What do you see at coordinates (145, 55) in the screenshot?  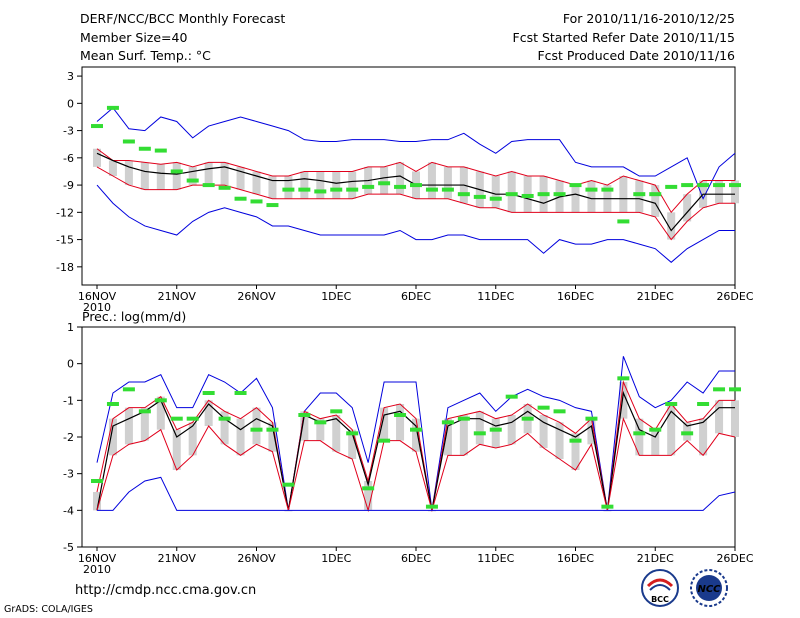 I see `variable-label: Mean Surf. Temp.: °C` at bounding box center [145, 55].